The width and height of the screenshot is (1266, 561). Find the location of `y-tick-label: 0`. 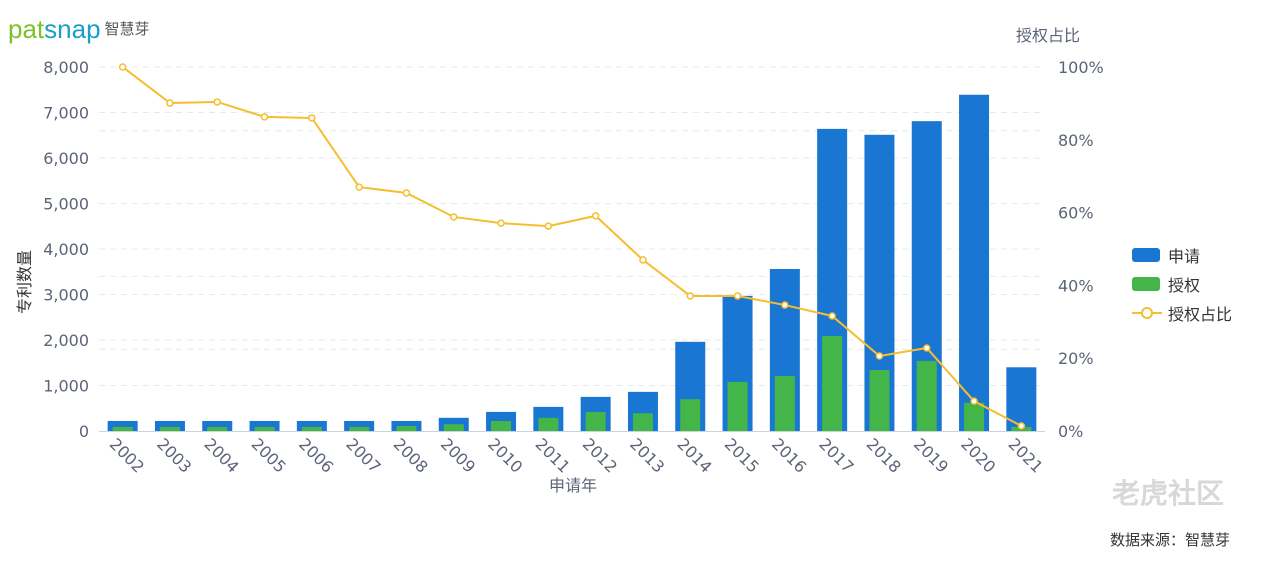

y-tick-label: 0 is located at coordinates (84, 431).